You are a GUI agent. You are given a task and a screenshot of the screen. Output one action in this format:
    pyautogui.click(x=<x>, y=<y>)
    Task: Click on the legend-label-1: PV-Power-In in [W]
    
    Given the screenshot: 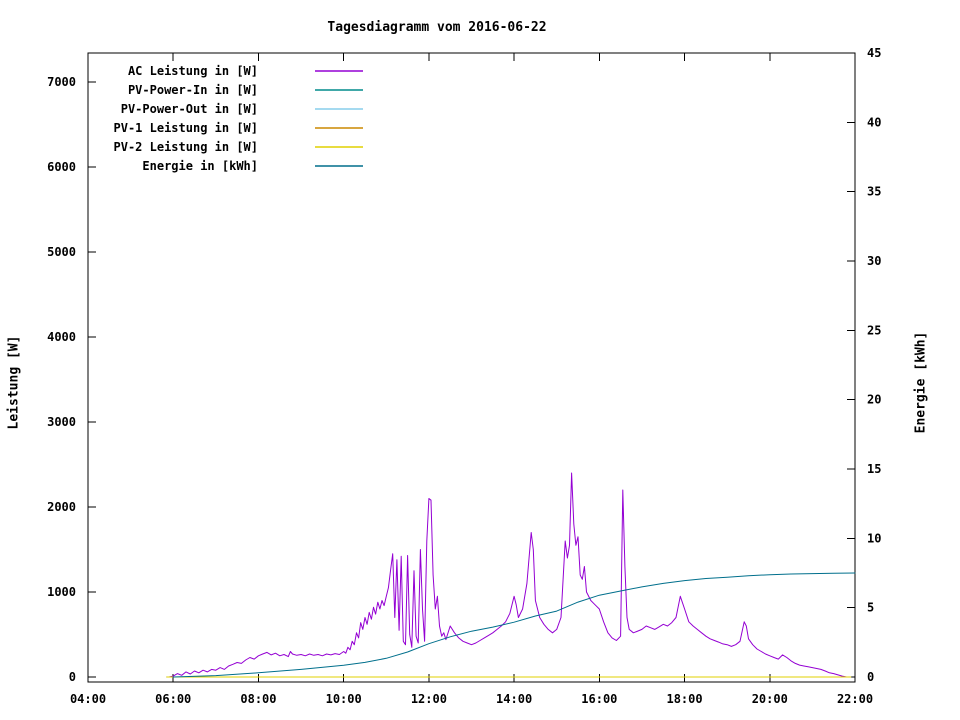 What is the action you would take?
    pyautogui.click(x=193, y=90)
    